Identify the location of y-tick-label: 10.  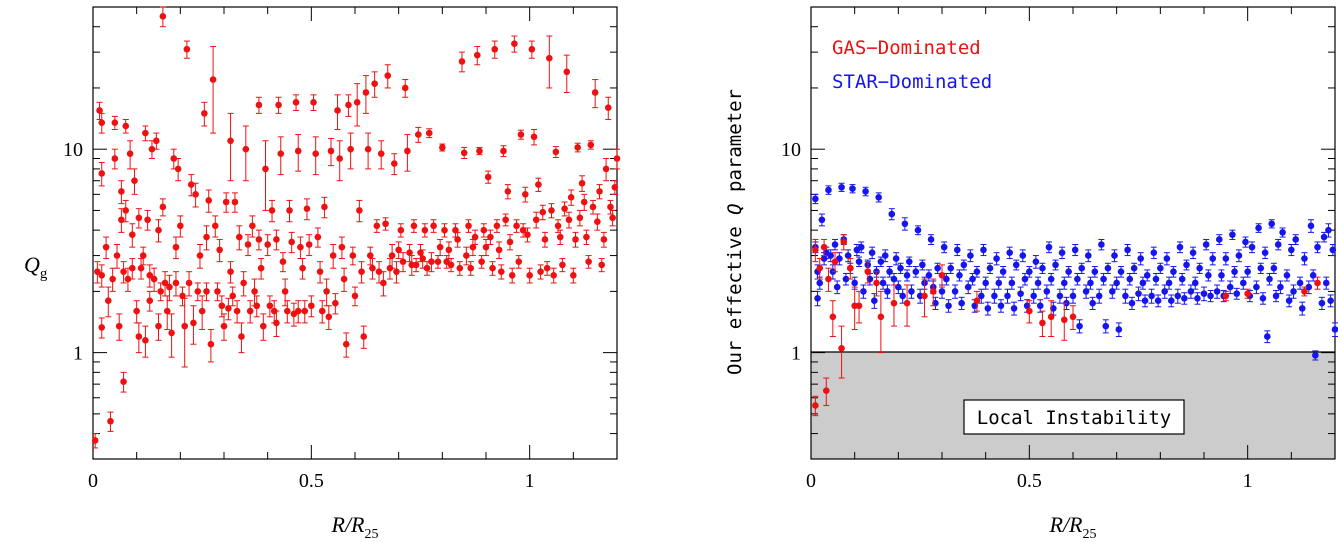
(791, 150).